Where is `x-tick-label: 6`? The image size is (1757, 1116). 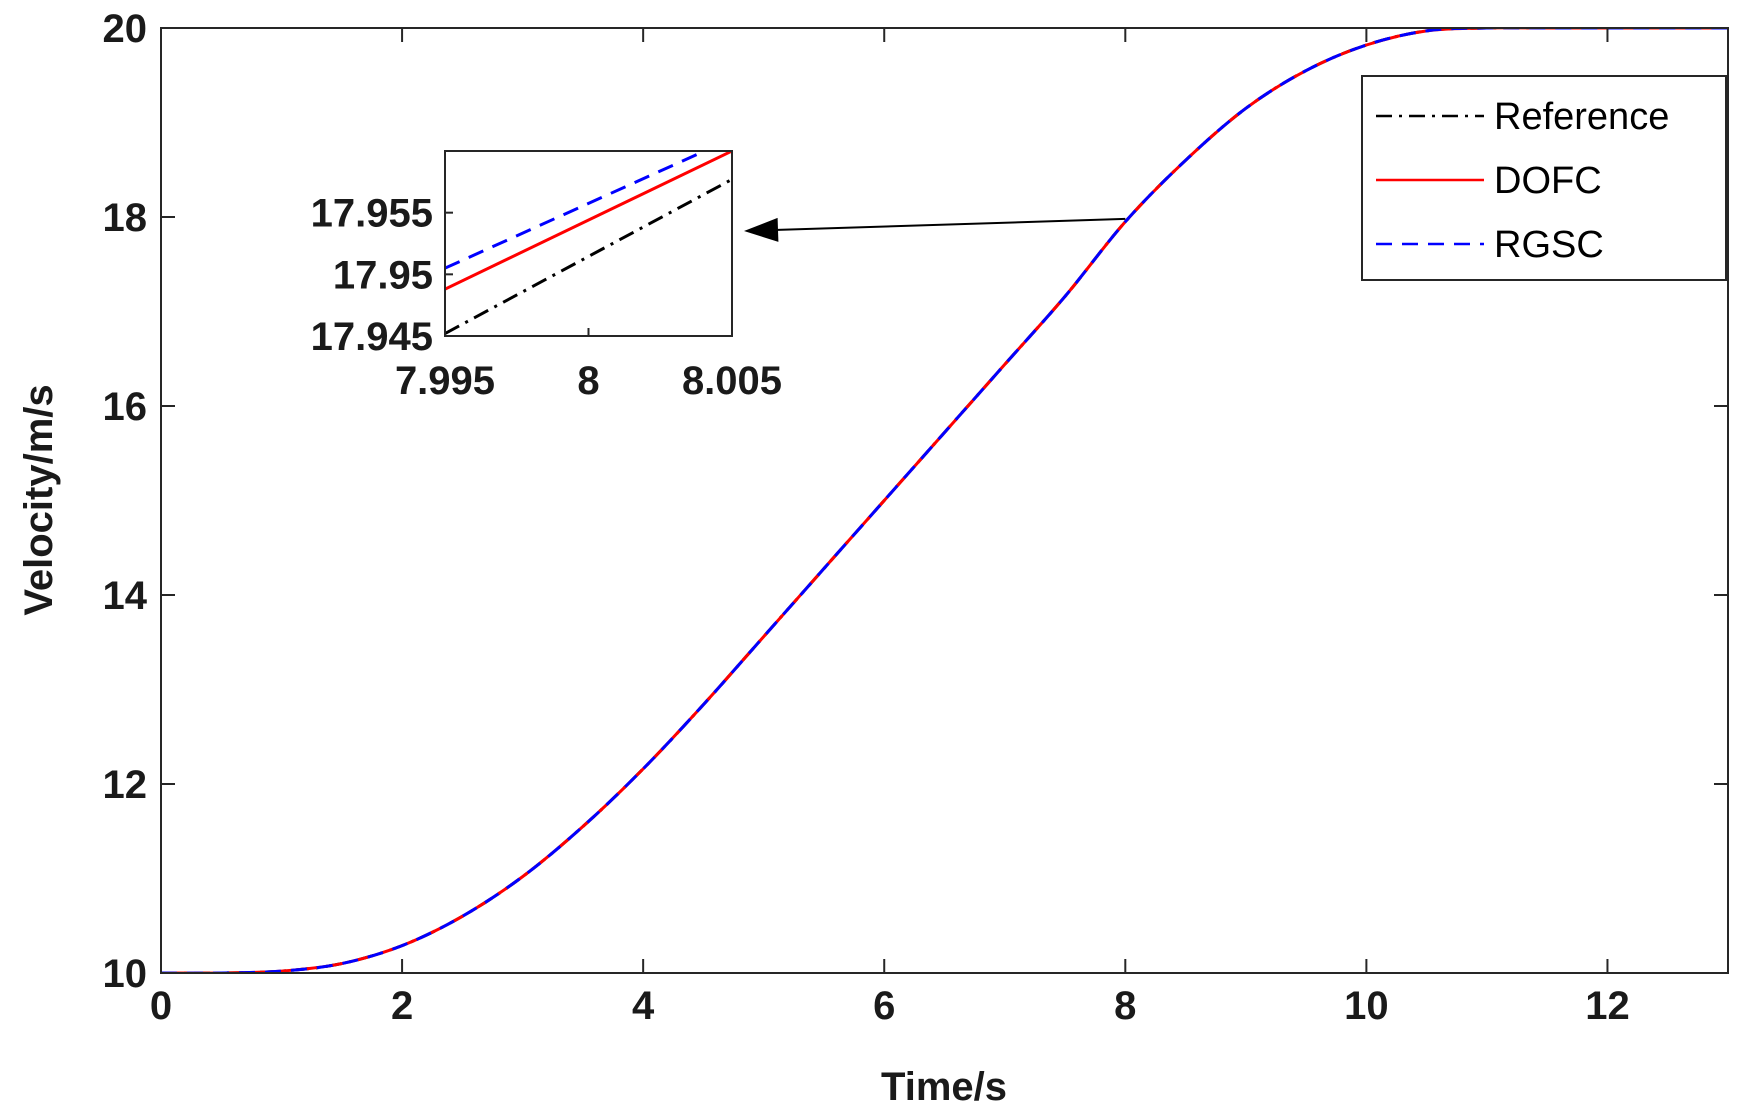
x-tick-label: 6 is located at coordinates (884, 1006).